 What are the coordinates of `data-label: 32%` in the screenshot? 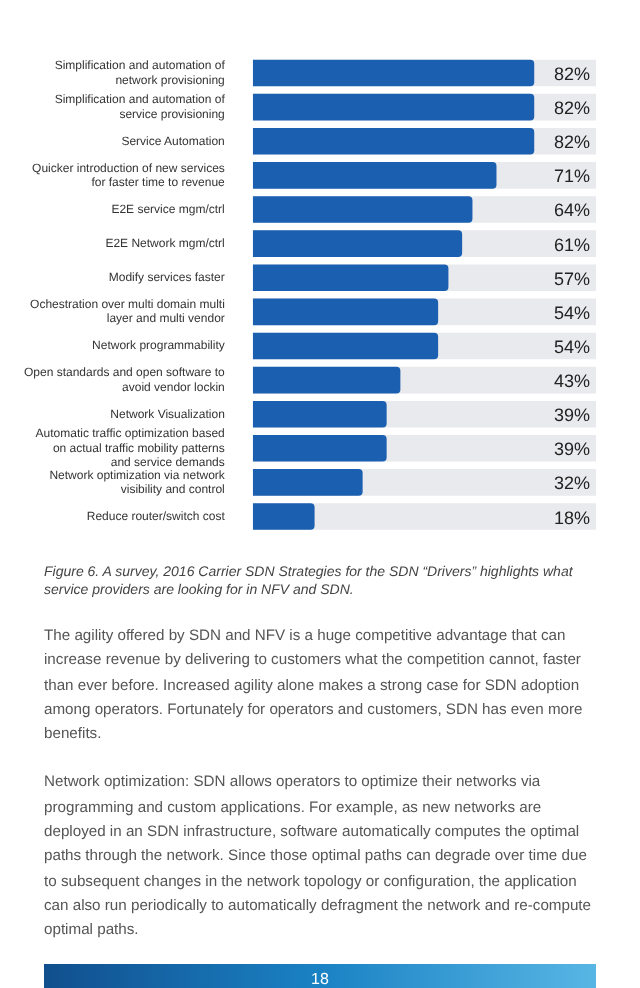 It's located at (571, 483).